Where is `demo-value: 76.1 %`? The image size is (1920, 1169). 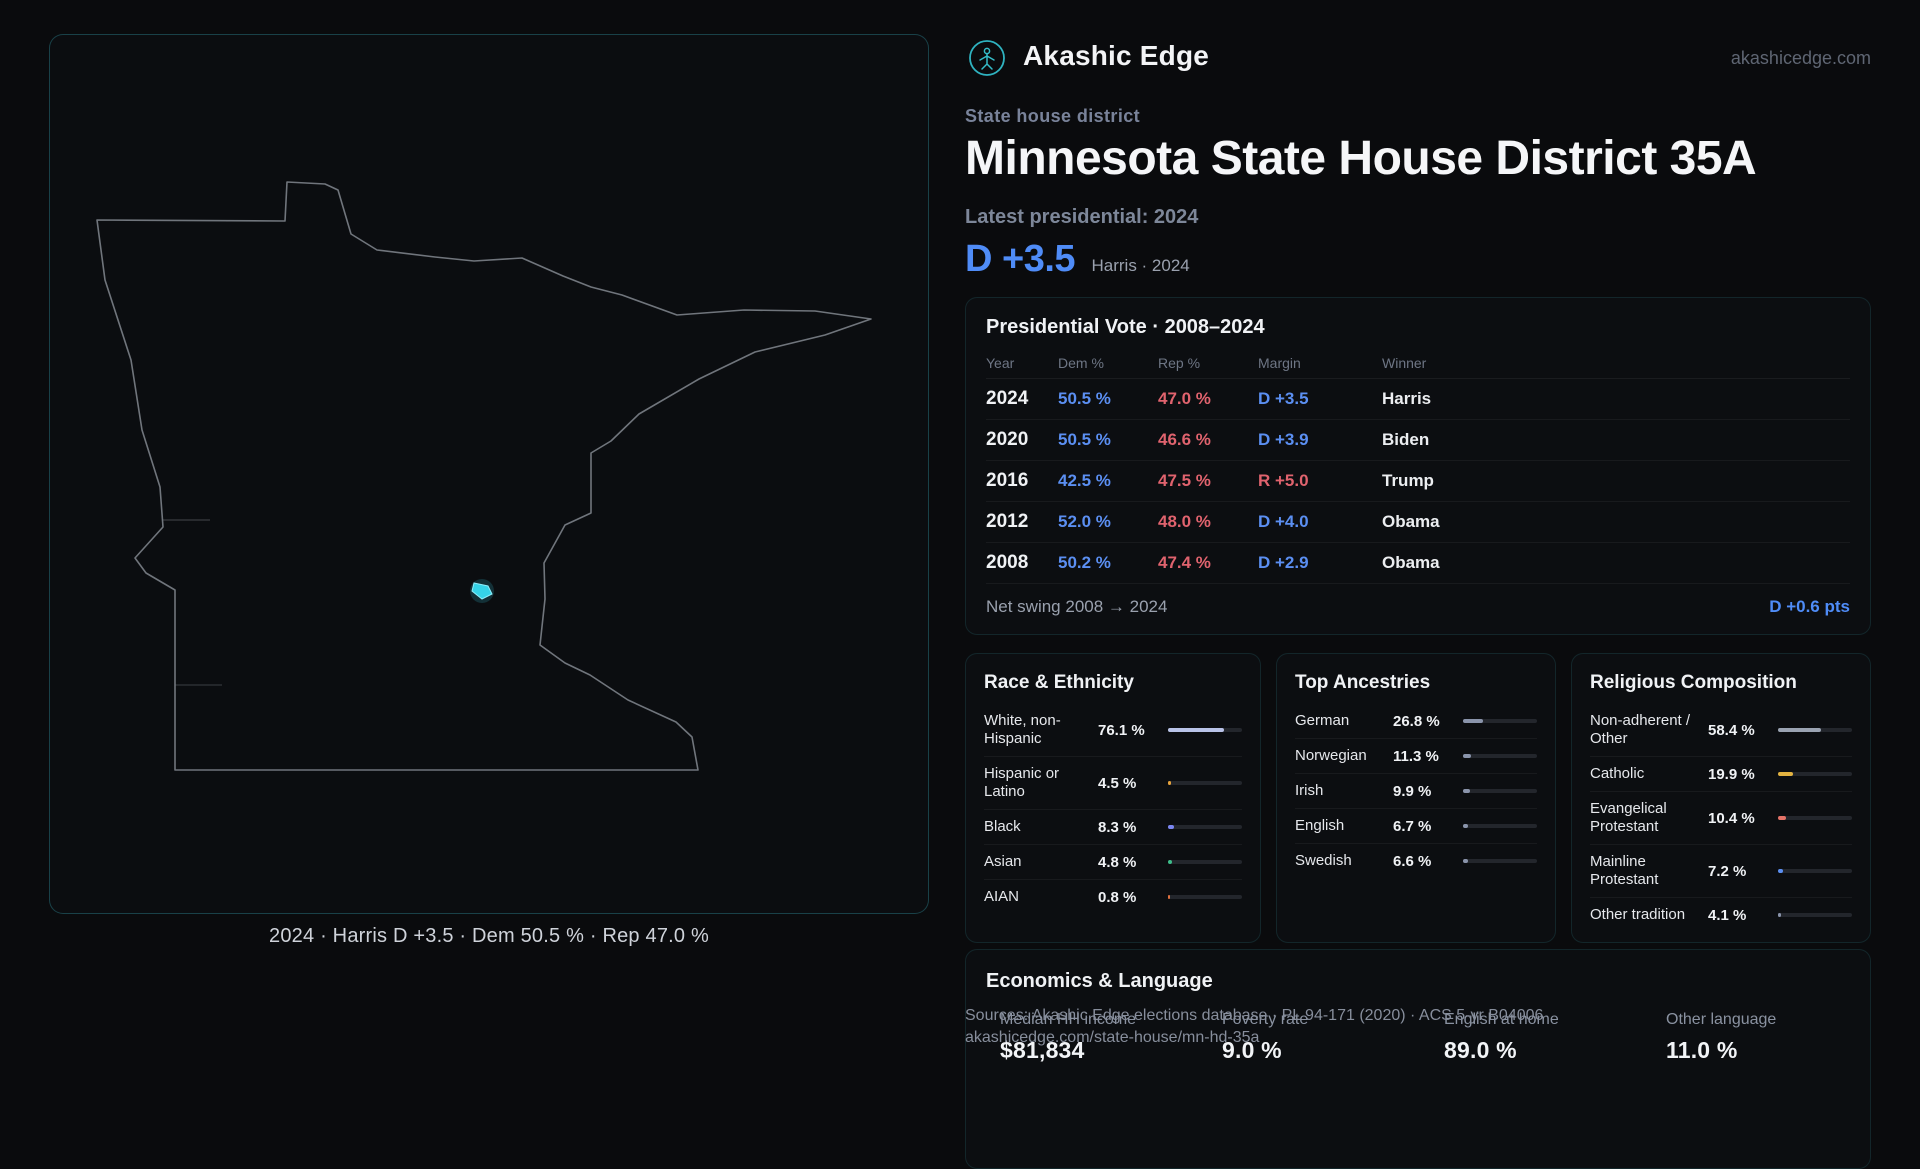 demo-value: 76.1 % is located at coordinates (1121, 730).